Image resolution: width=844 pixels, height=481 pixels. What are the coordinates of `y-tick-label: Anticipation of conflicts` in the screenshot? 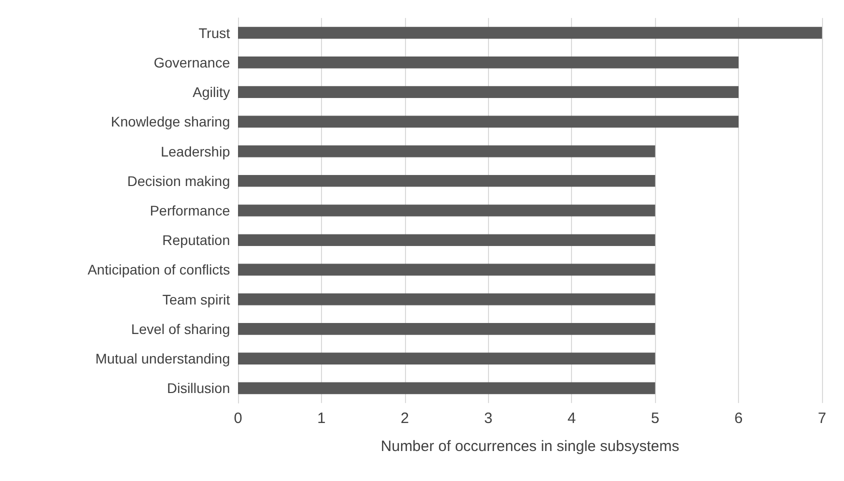 It's located at (159, 270).